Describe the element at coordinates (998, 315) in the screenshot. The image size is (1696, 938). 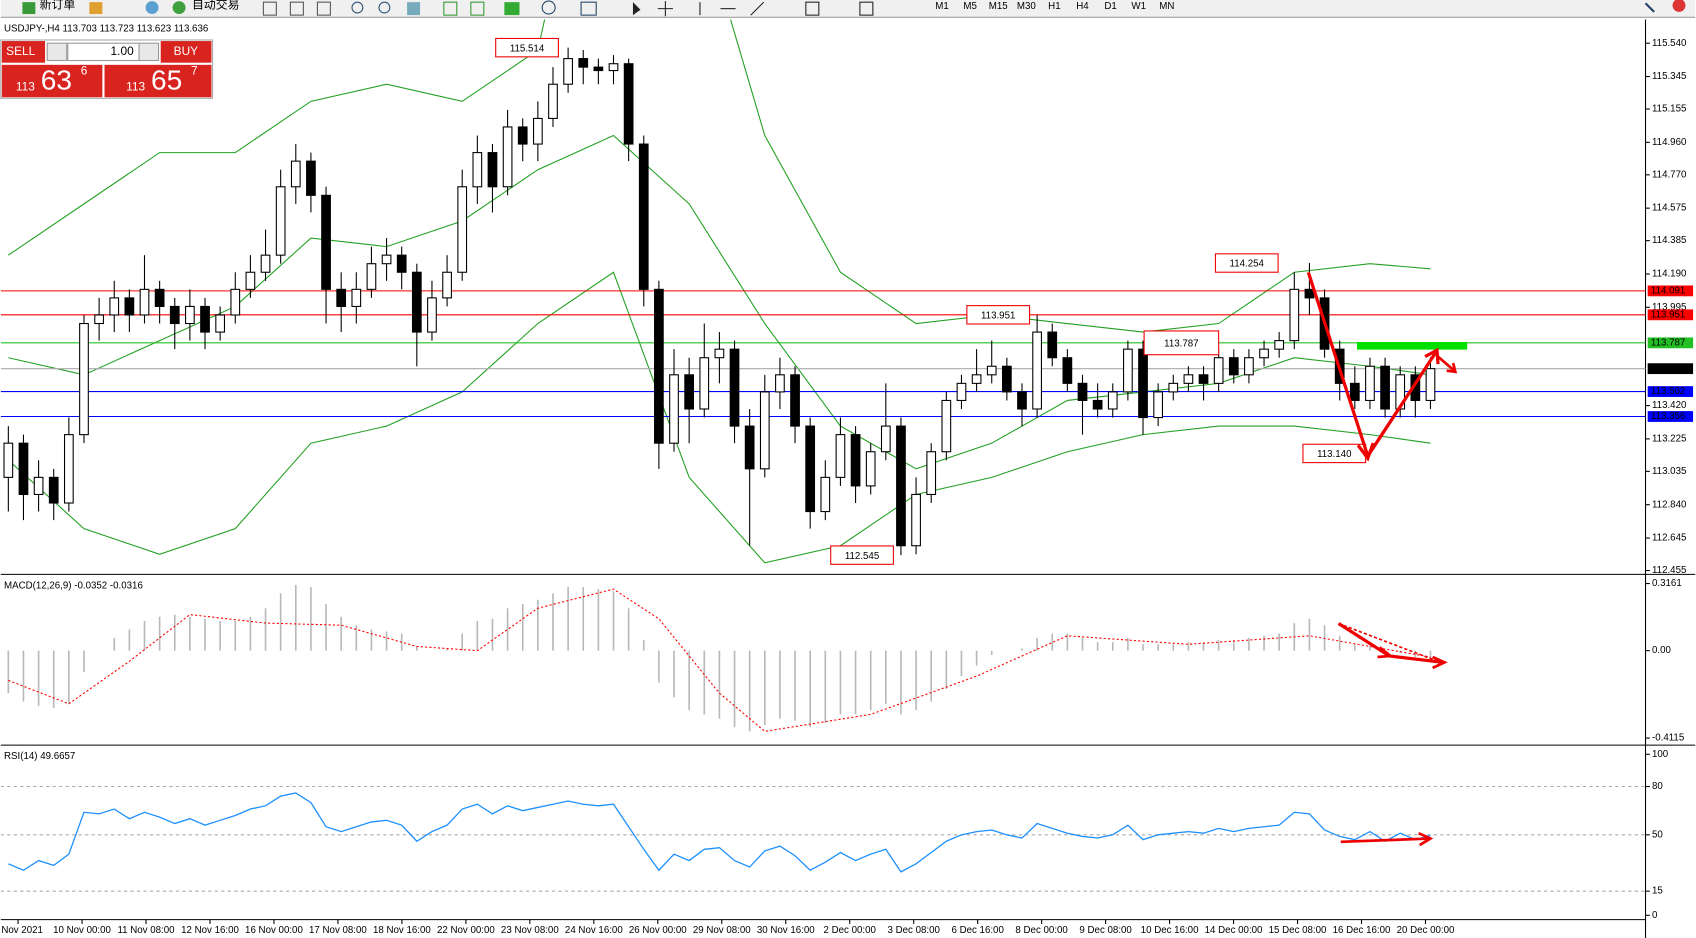
I see `price-annotation: 113.951` at that location.